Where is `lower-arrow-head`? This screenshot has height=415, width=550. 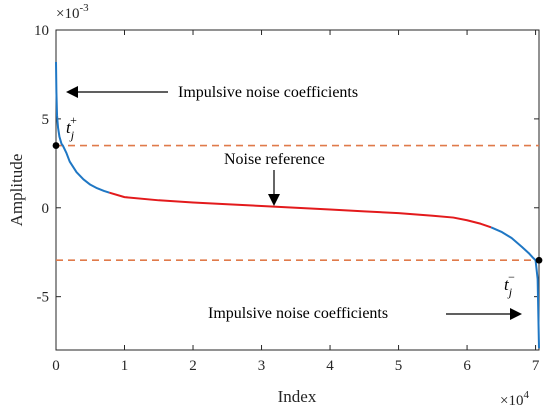 lower-arrow-head is located at coordinates (516, 314).